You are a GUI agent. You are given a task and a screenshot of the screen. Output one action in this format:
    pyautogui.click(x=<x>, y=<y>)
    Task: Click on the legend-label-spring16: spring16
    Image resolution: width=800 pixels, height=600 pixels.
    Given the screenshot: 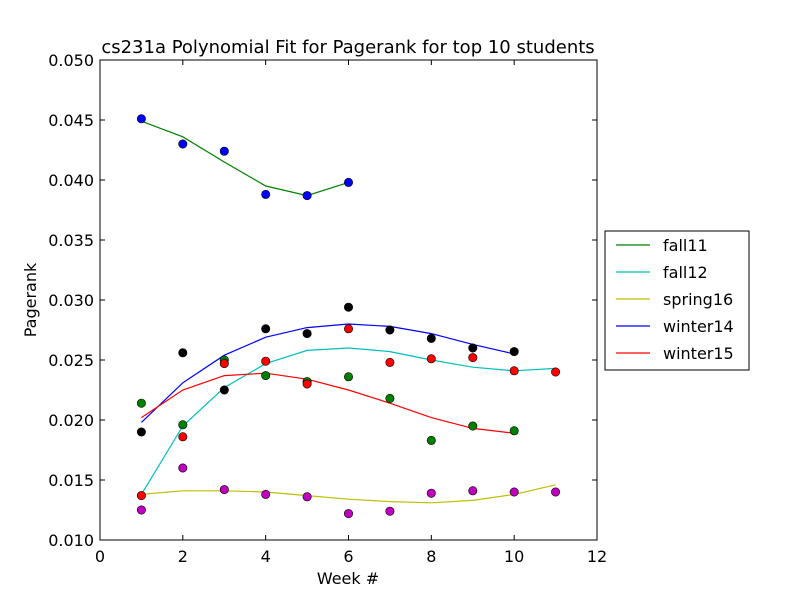 What is the action you would take?
    pyautogui.click(x=698, y=299)
    